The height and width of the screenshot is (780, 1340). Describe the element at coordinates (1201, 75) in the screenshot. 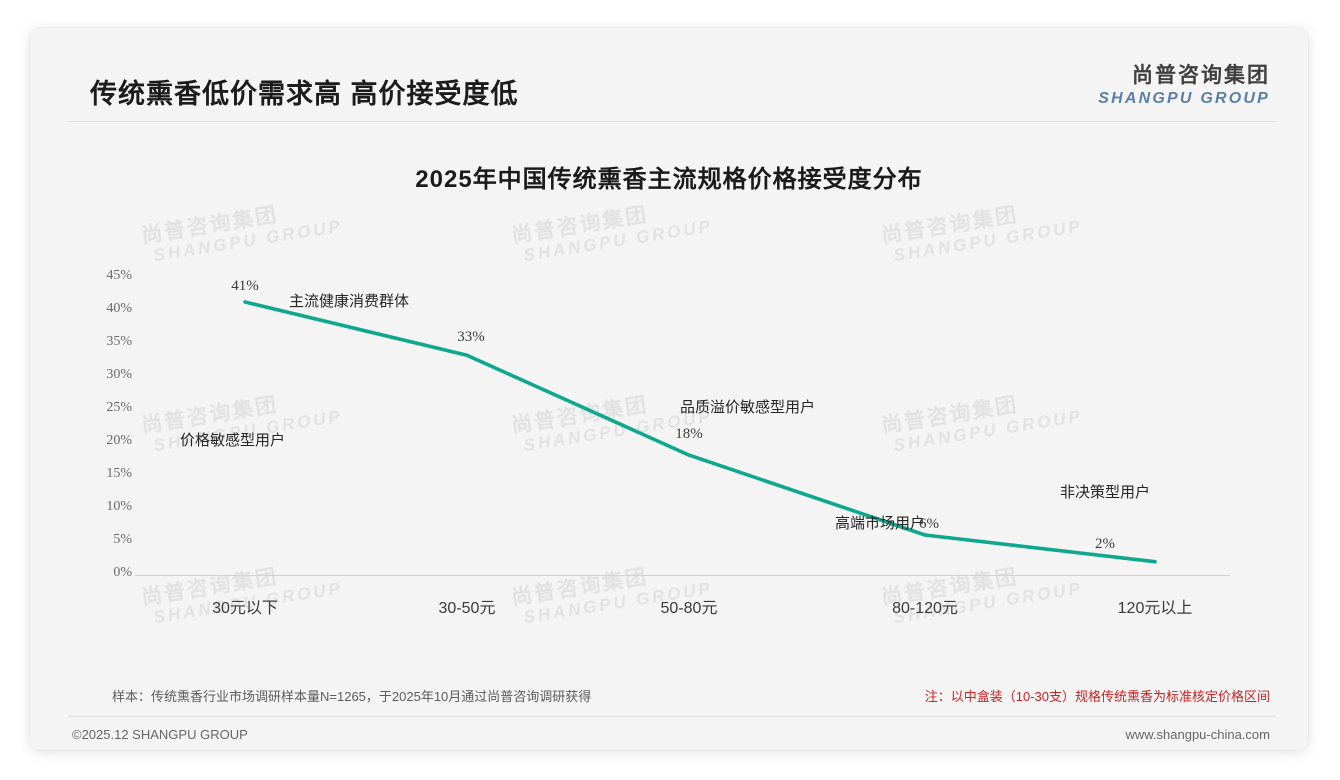

I see `brand-logo-cn: 尚普咨询集团` at that location.